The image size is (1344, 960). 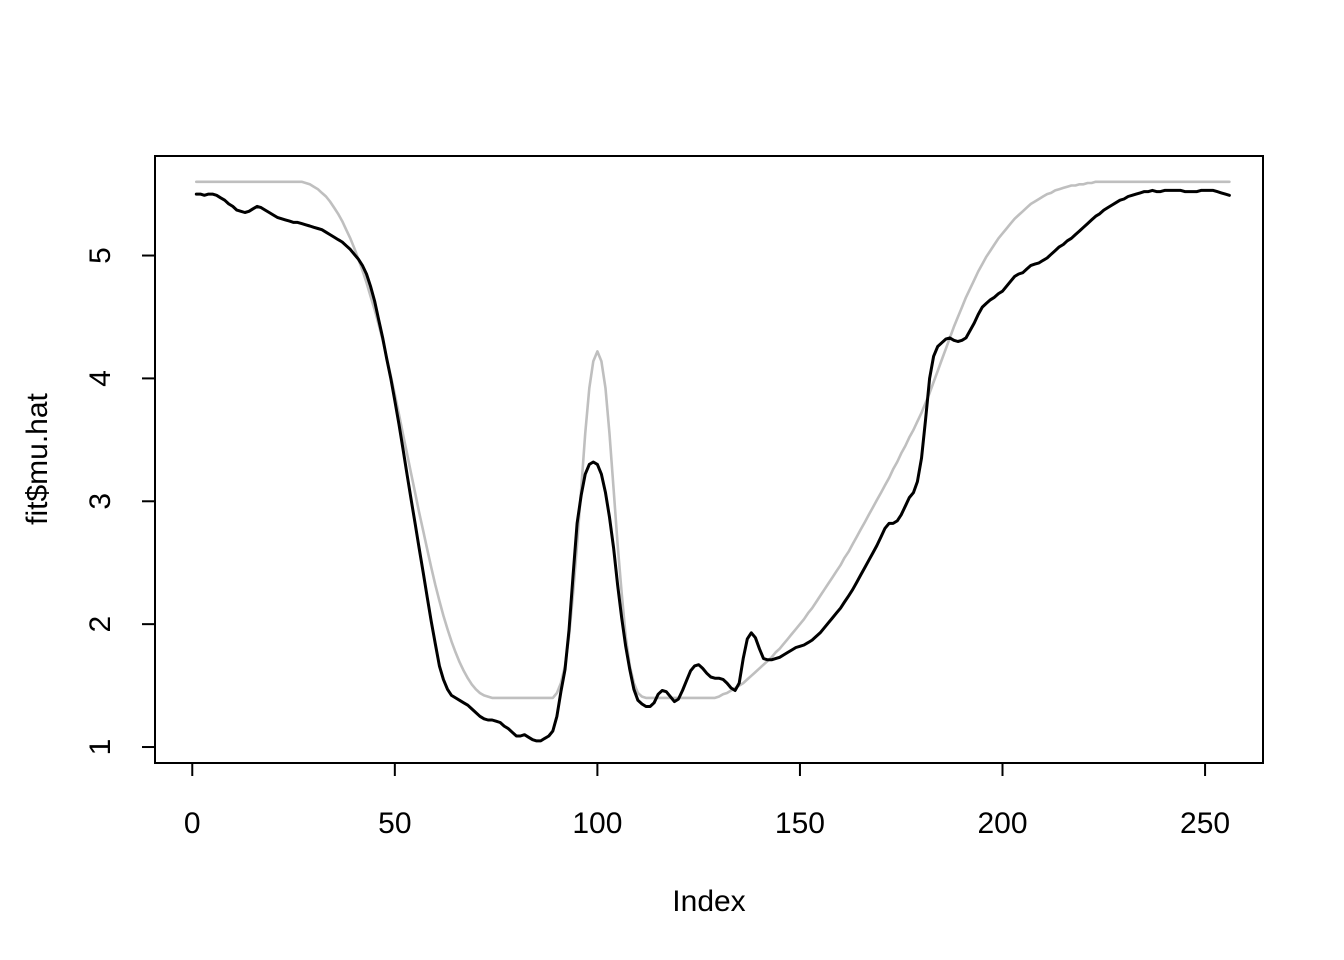 I want to click on y-tick-label: 4, so click(x=100, y=378).